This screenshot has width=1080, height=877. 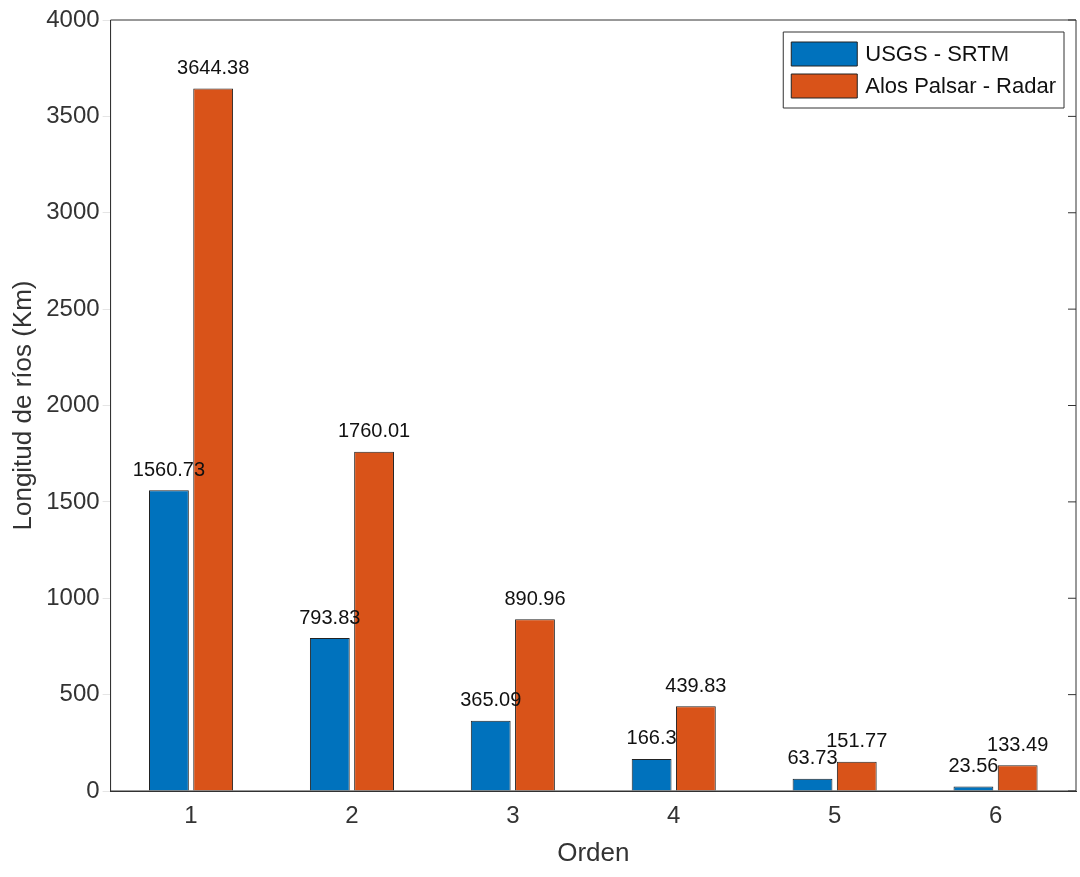 What do you see at coordinates (191, 815) in the screenshot?
I see `x-tick-label: 1` at bounding box center [191, 815].